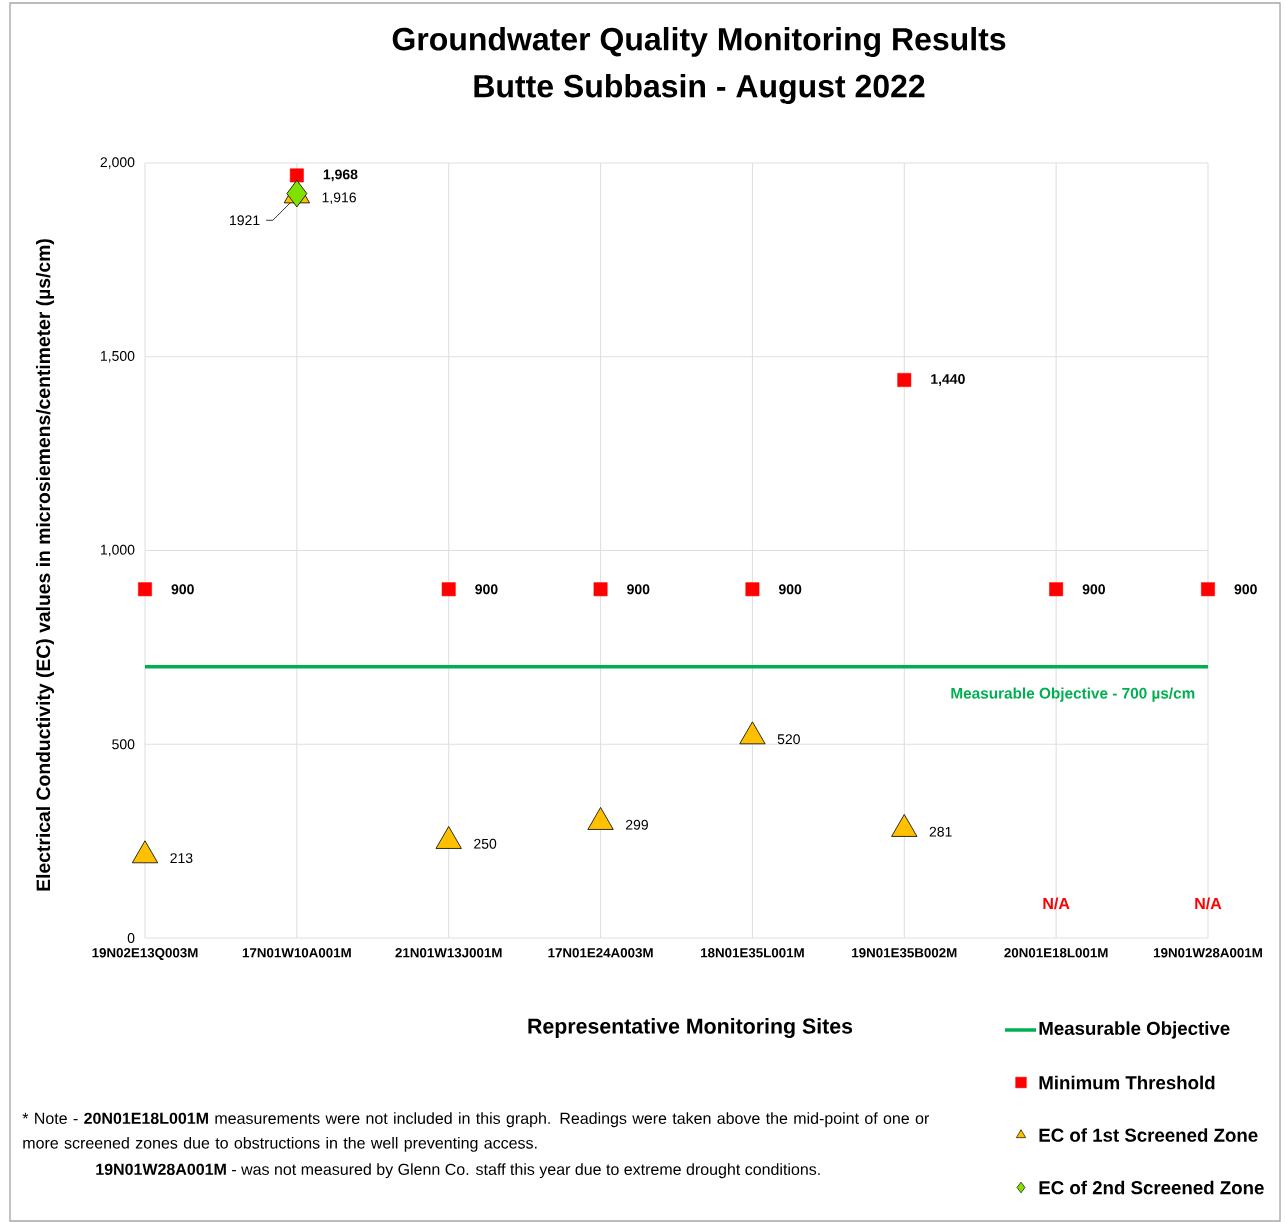  Describe the element at coordinates (1073, 694) in the screenshot. I see `annotation: Measurable Objective - 700 µs/cm` at that location.